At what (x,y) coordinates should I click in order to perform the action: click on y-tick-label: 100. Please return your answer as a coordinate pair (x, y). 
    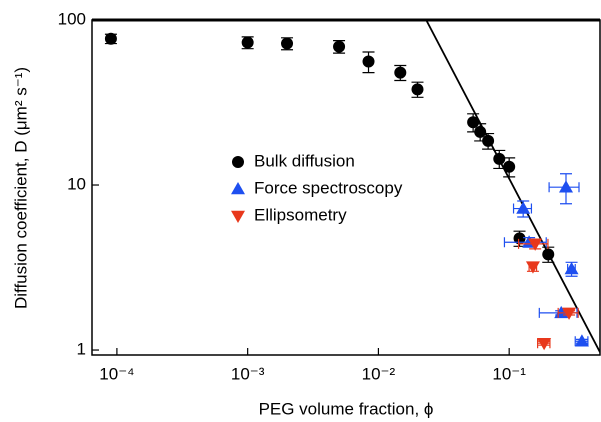
    Looking at the image, I should click on (72, 18).